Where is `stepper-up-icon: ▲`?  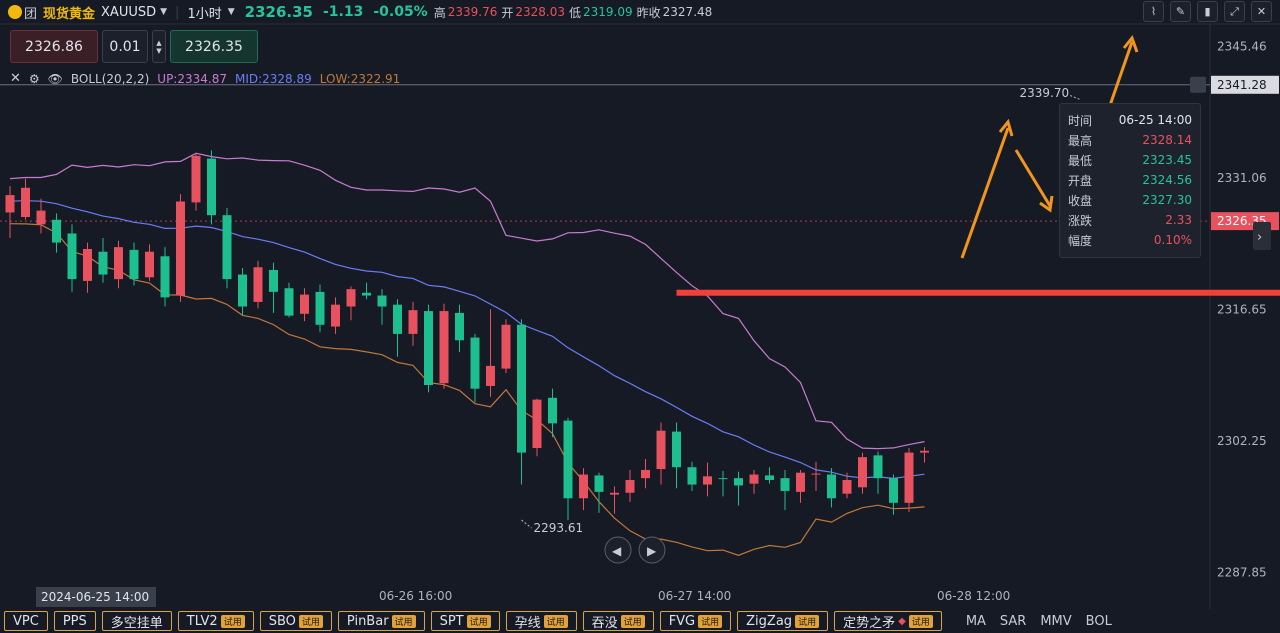 stepper-up-icon: ▲ is located at coordinates (159, 42).